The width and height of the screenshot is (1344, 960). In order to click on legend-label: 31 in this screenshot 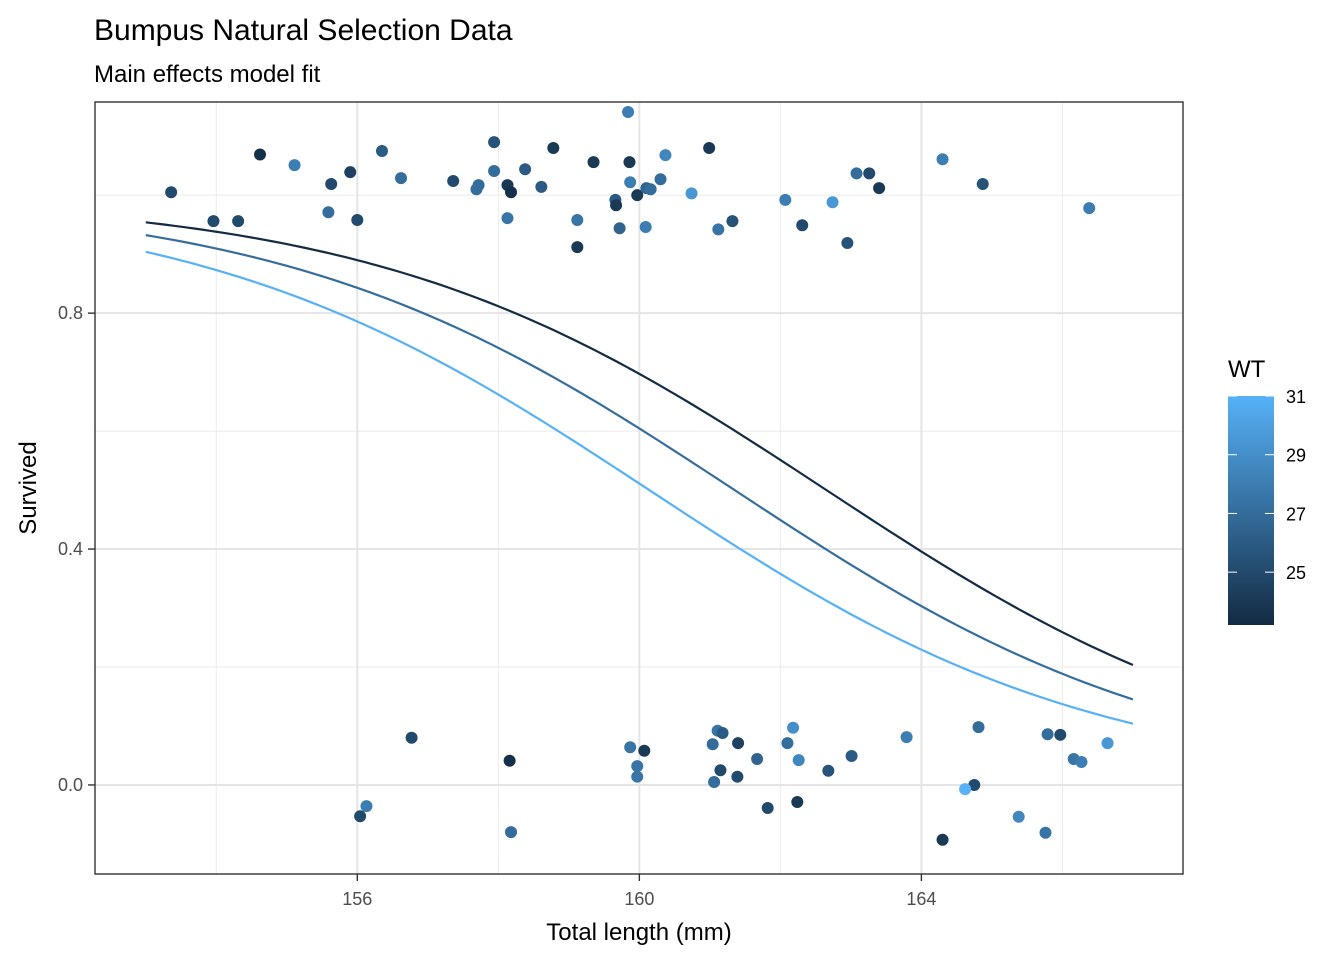, I will do `click(1296, 397)`.